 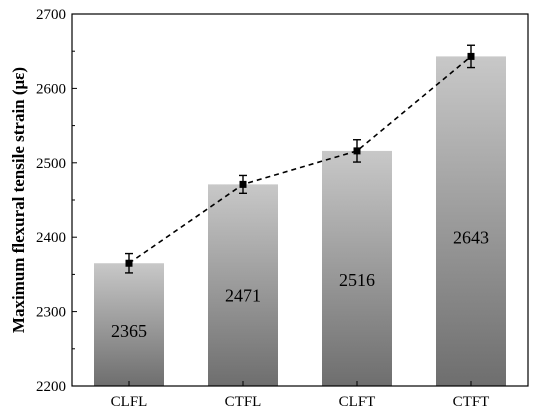 I want to click on y-tick-label-2600: 2600, so click(x=51, y=89).